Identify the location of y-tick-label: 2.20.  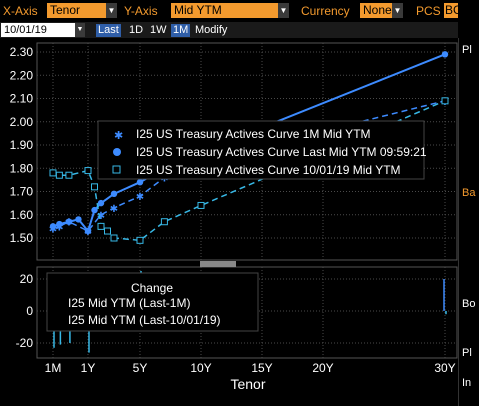
(22, 75).